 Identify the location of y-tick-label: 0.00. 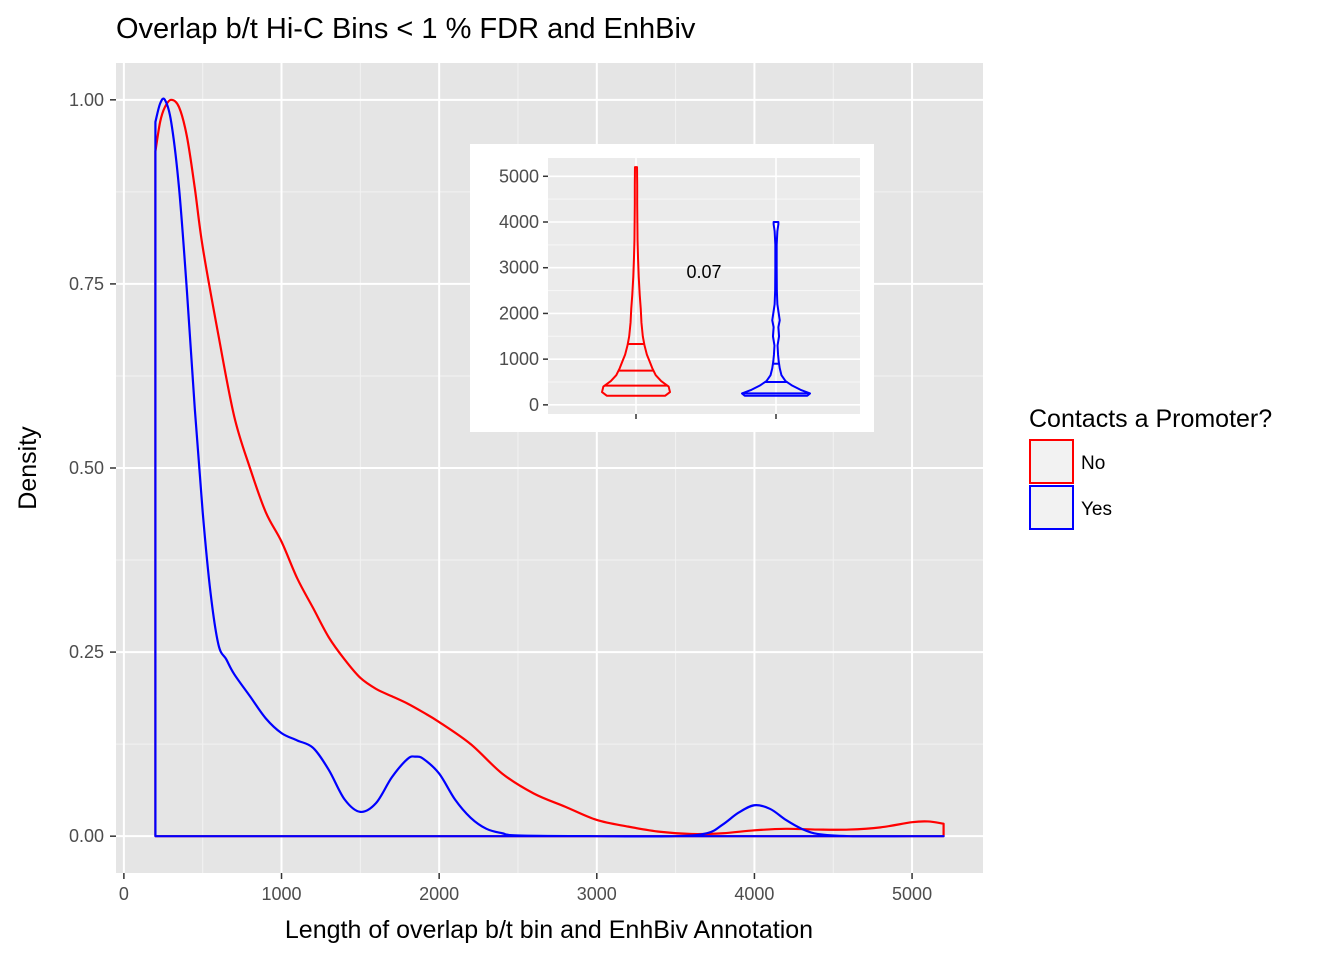
(86, 836).